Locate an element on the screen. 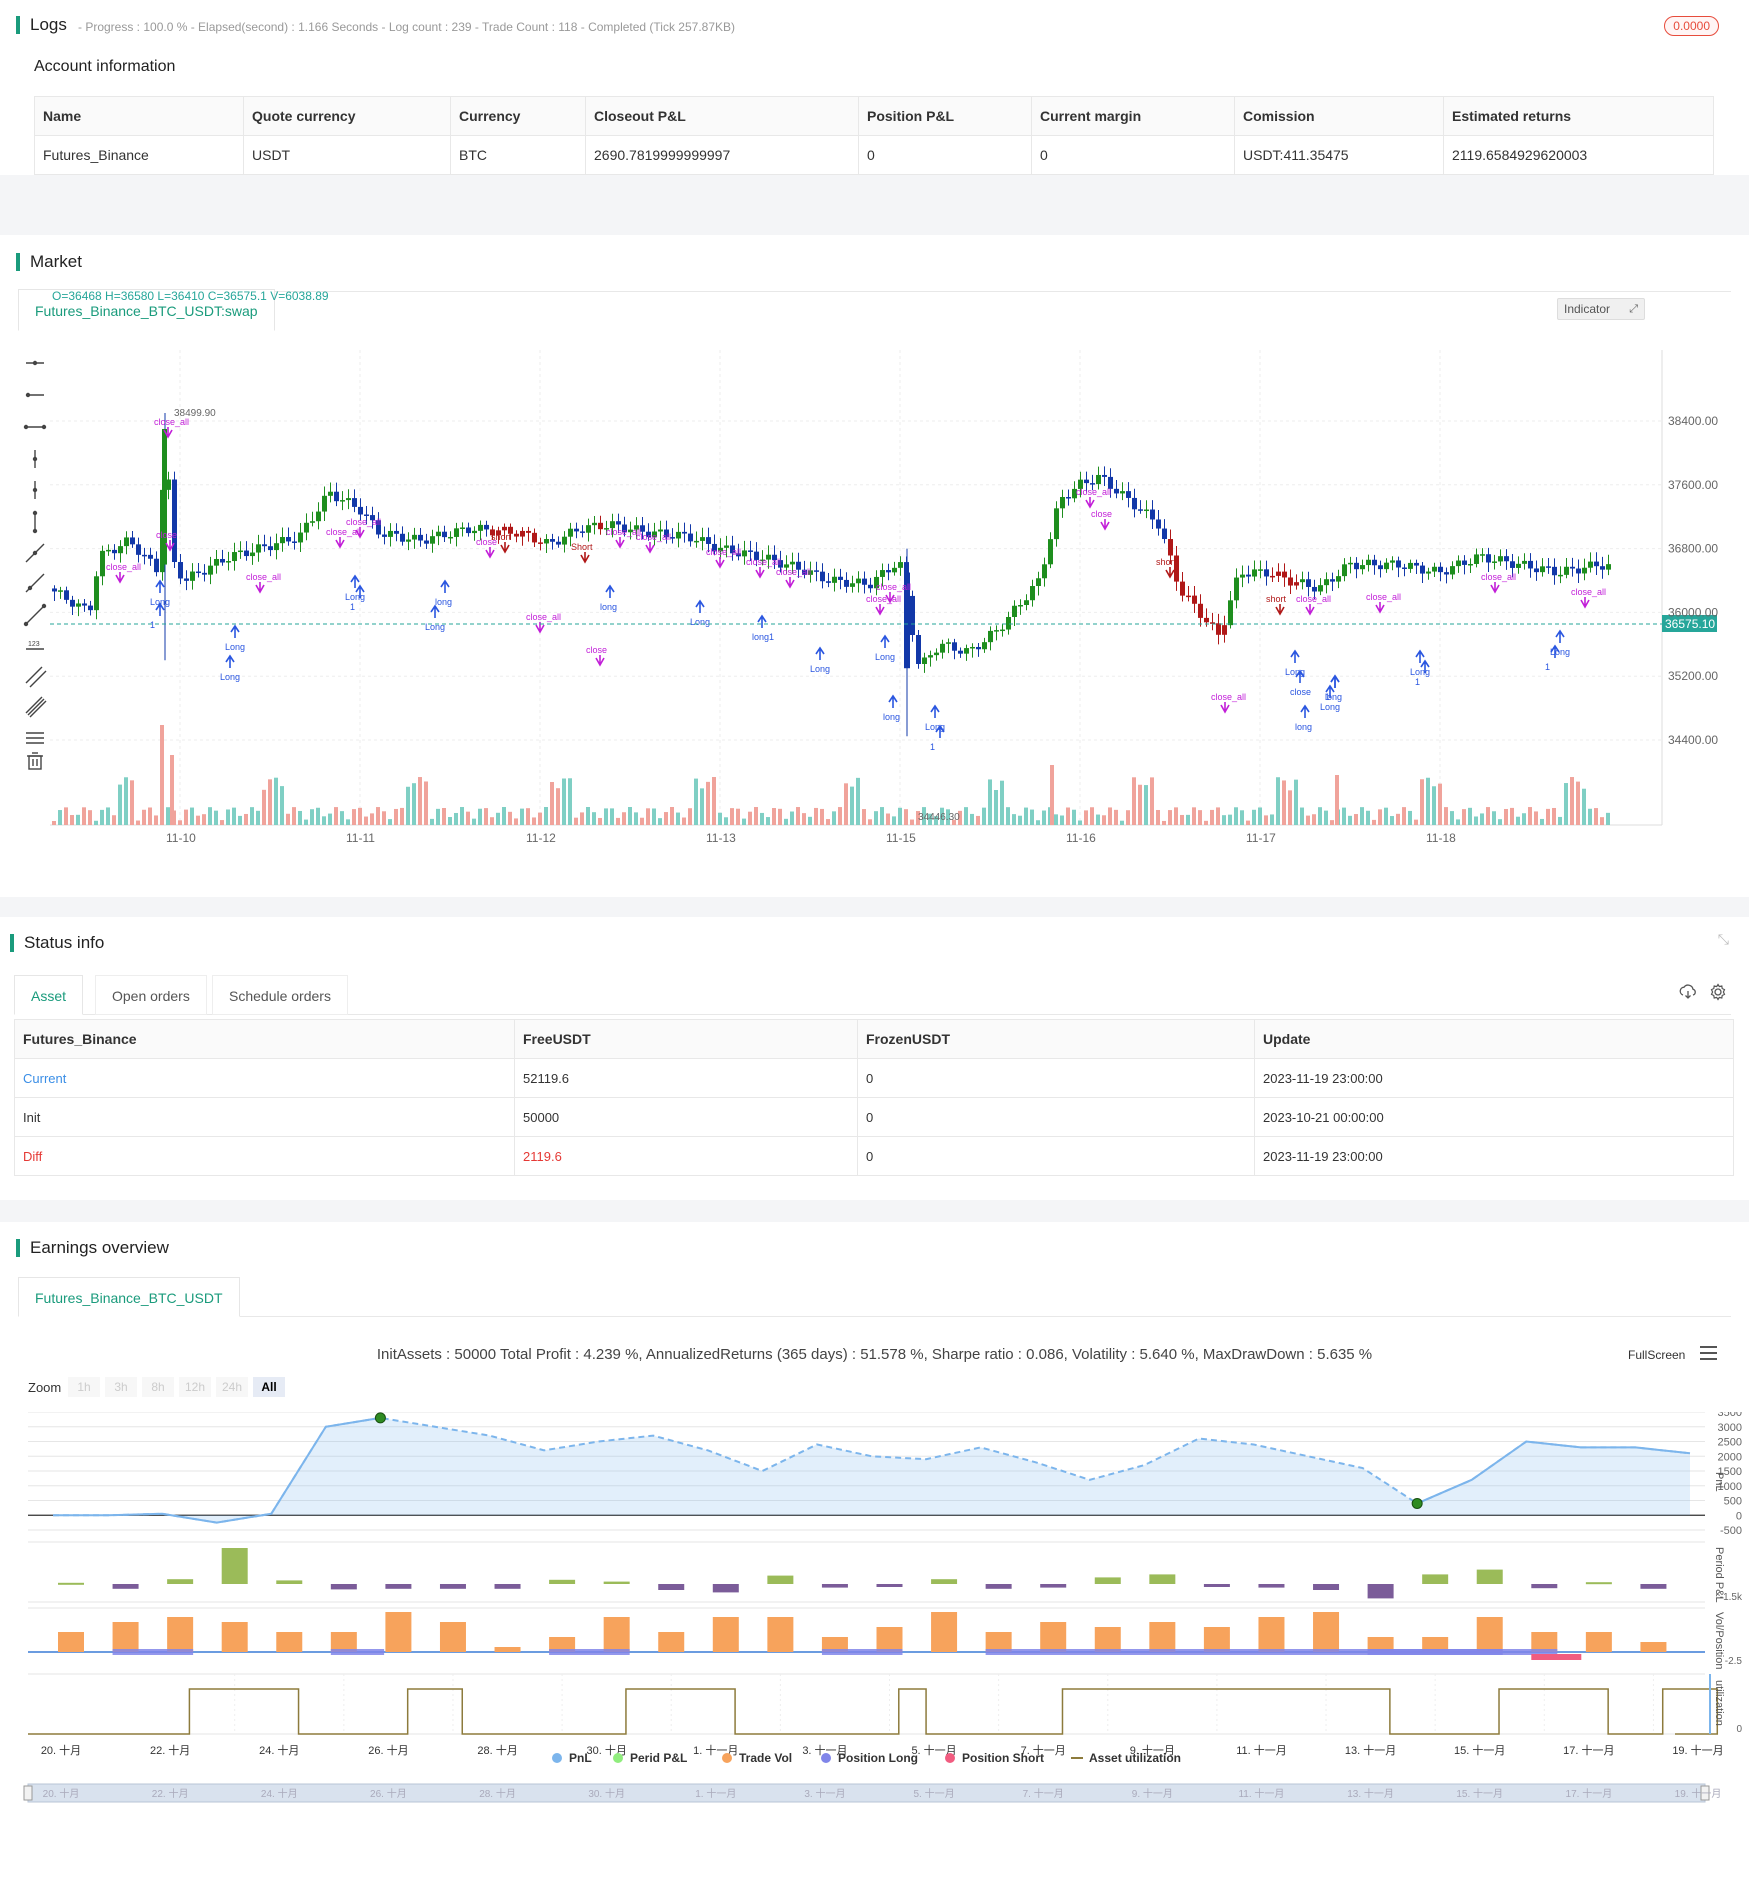 The image size is (1749, 1900). fibonacci-icon is located at coordinates (36, 707).